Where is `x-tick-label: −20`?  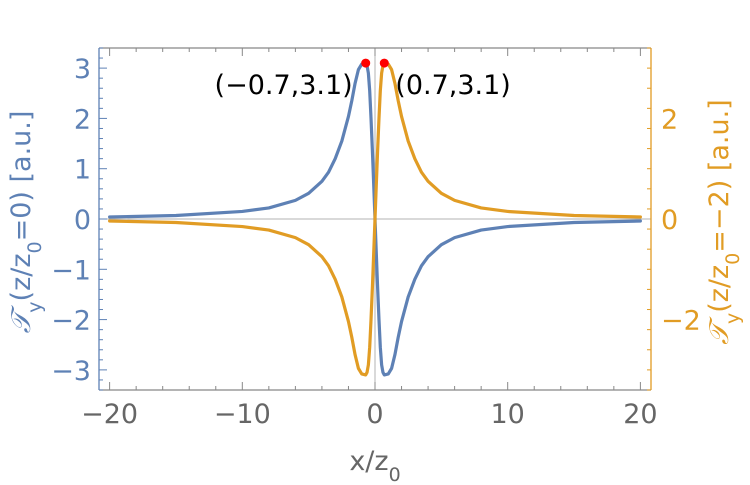 x-tick-label: −20 is located at coordinates (109, 414).